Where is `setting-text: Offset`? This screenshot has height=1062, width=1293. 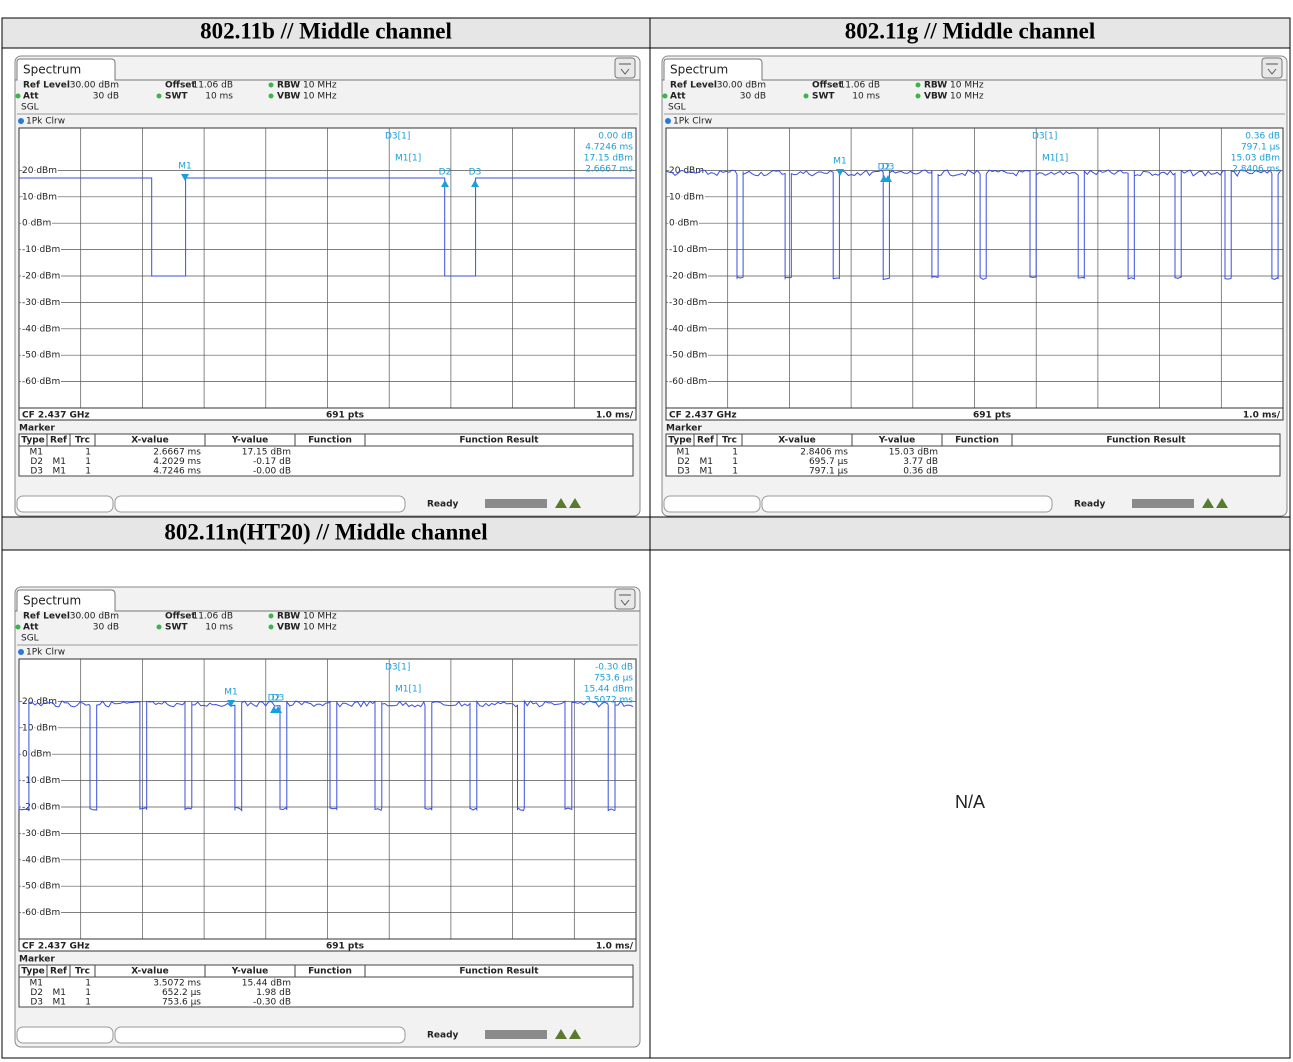 setting-text: Offset is located at coordinates (180, 86).